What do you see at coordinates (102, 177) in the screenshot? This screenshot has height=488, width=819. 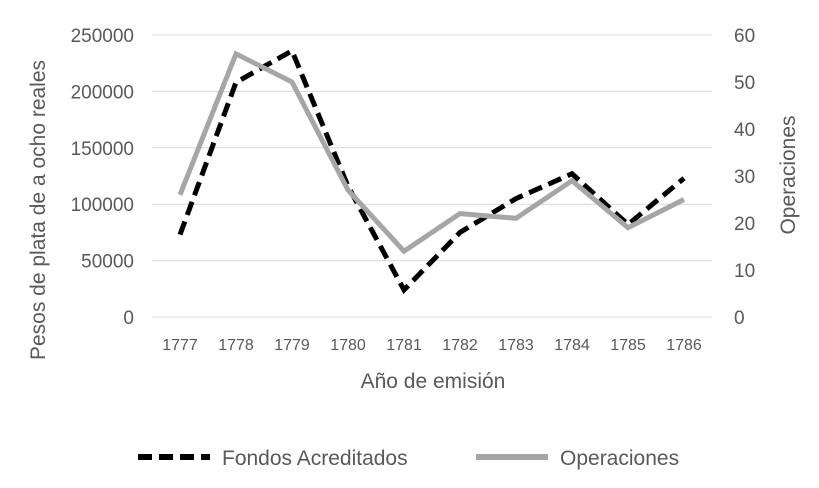 I see `left-axis-ticks: 0 50000 100000 150000 200000 250000` at bounding box center [102, 177].